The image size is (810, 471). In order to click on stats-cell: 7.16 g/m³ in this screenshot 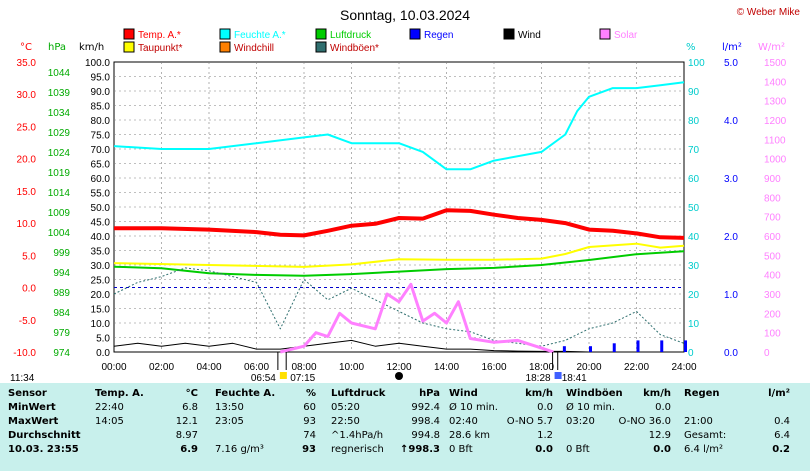, I will do `click(239, 449)`.